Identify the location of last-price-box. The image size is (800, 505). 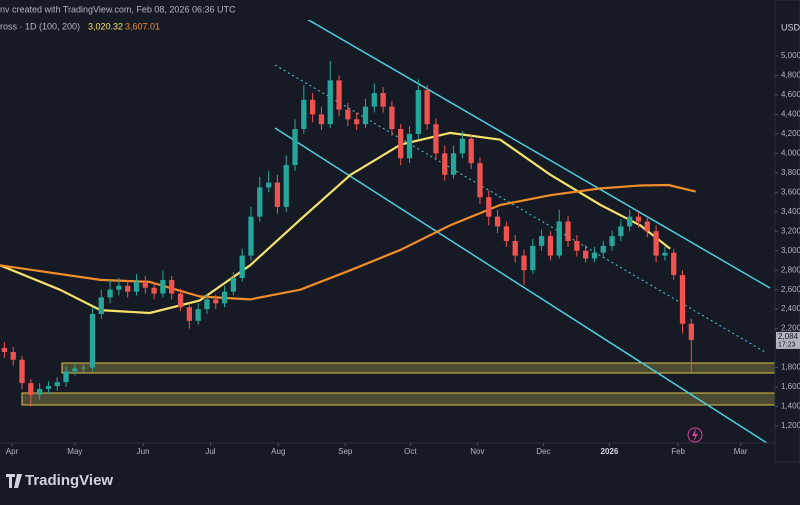
(788, 340).